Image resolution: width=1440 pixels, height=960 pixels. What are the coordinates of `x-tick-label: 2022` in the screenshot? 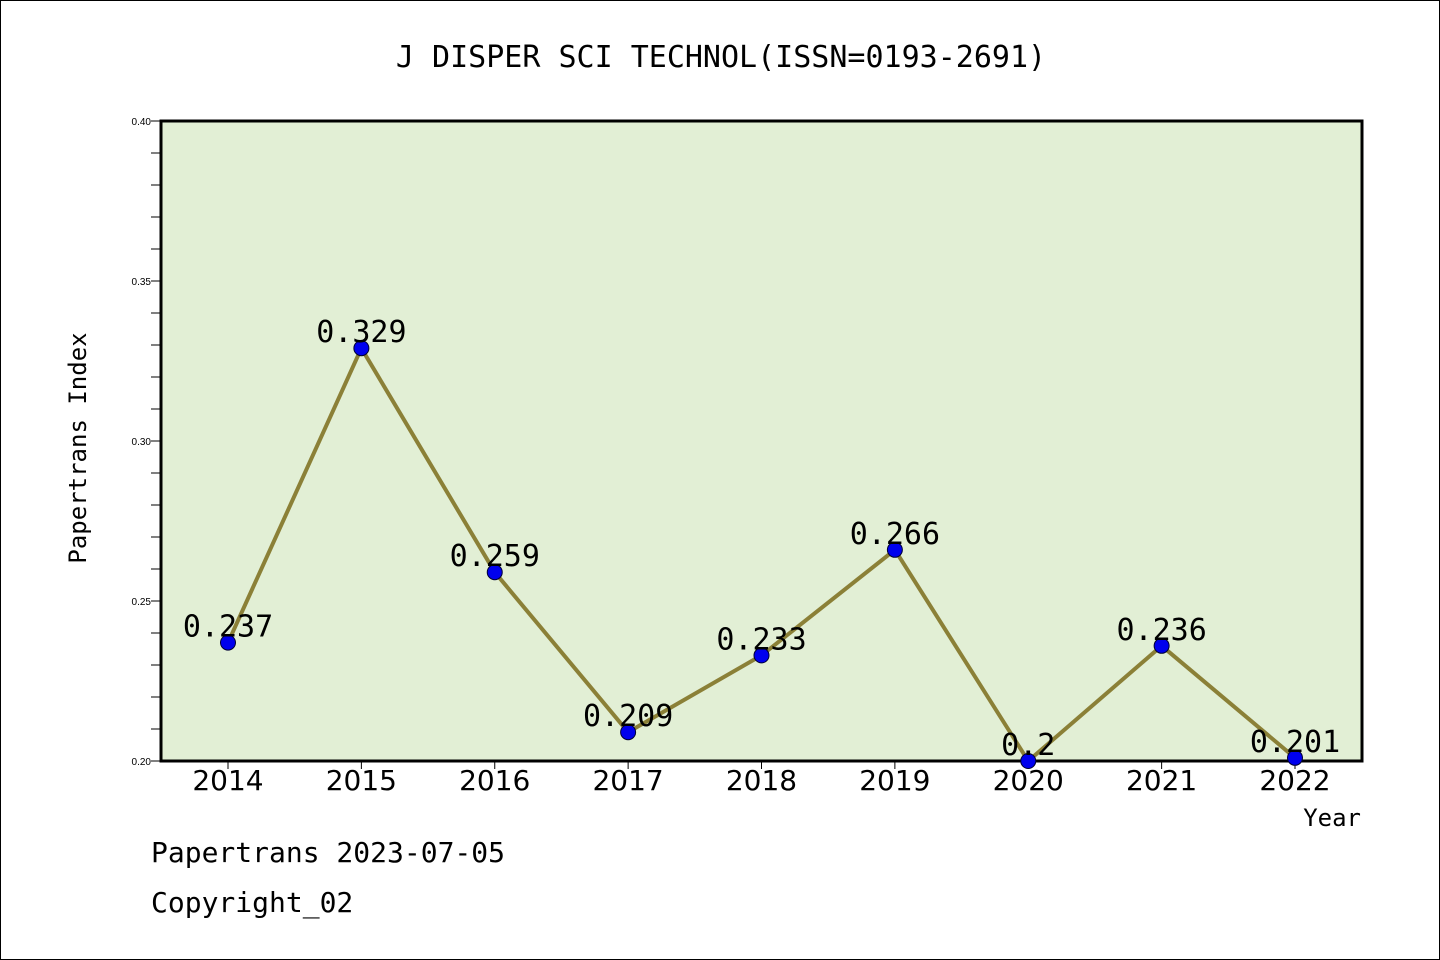 It's located at (1294, 780).